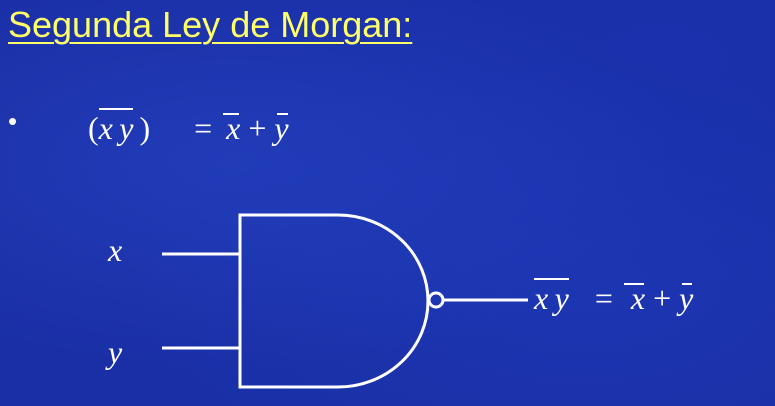 The height and width of the screenshot is (406, 775). I want to click on slide-title: Segunda Ley de Morgan:, so click(210, 24).